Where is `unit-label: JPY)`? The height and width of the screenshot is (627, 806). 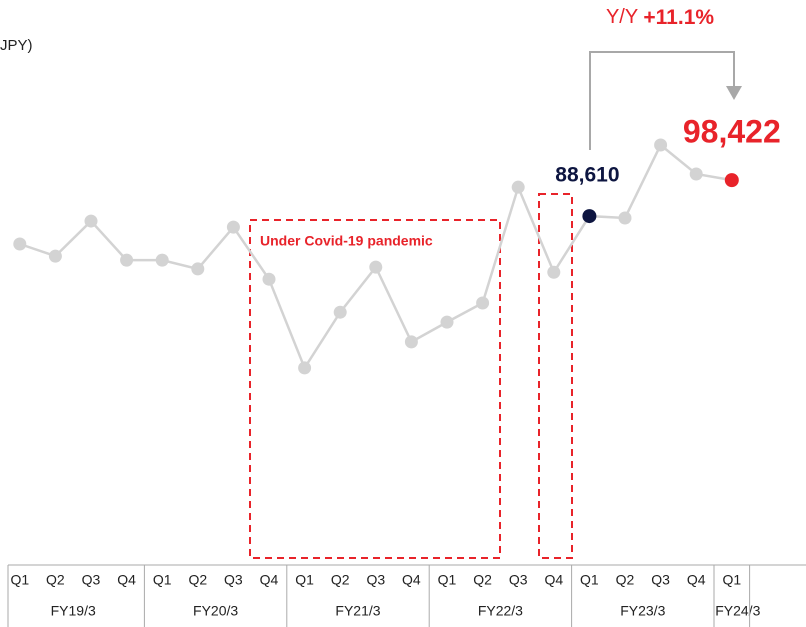
unit-label: JPY) is located at coordinates (16, 45).